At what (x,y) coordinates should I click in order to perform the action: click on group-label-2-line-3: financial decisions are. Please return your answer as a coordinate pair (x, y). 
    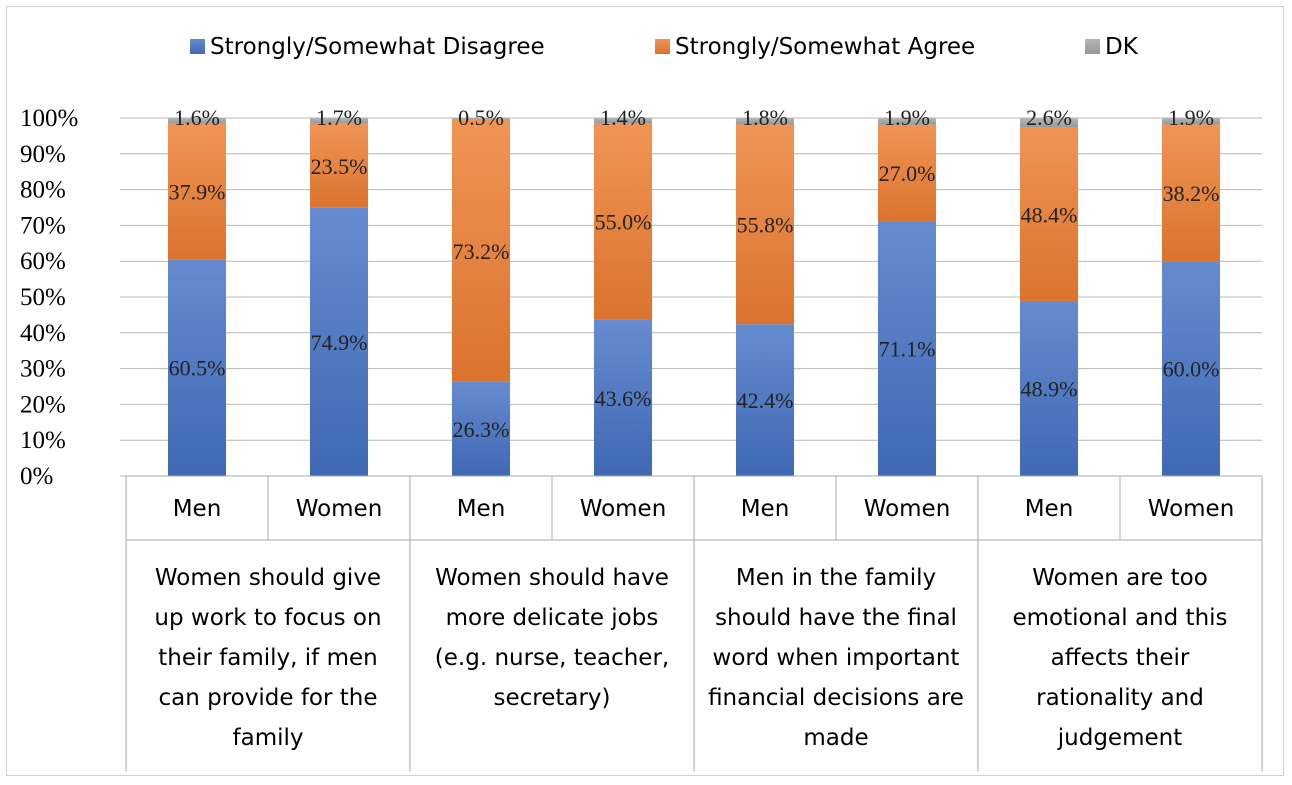
    Looking at the image, I should click on (836, 698).